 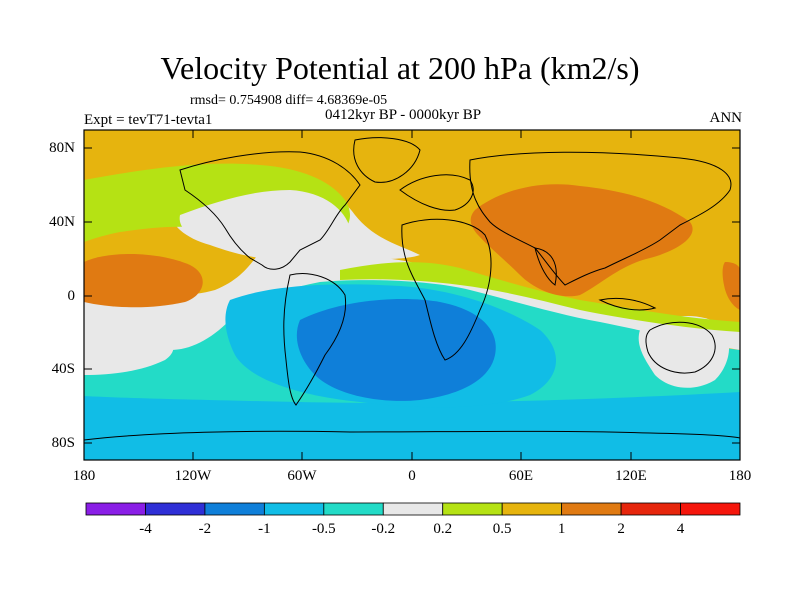 I want to click on lon-label-0: 0, so click(x=412, y=476).